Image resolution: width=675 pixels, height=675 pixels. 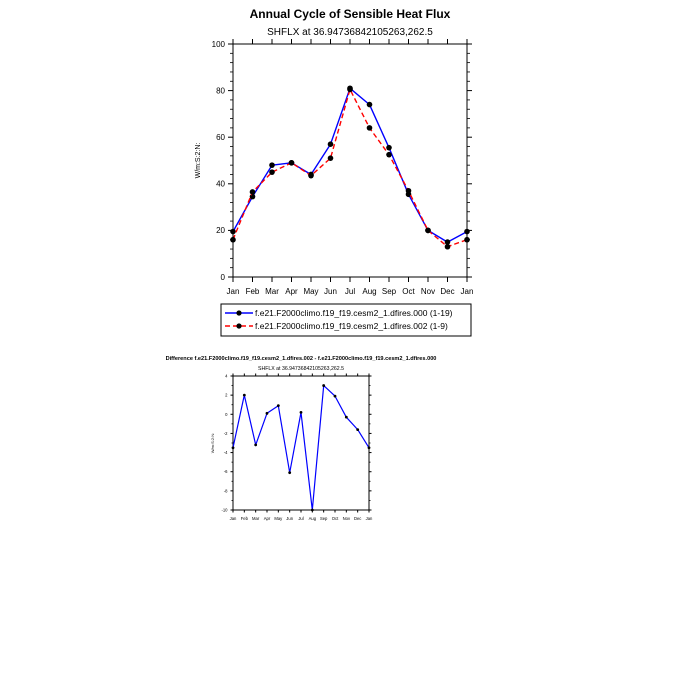 What do you see at coordinates (220, 137) in the screenshot?
I see `y-tick-label: 60` at bounding box center [220, 137].